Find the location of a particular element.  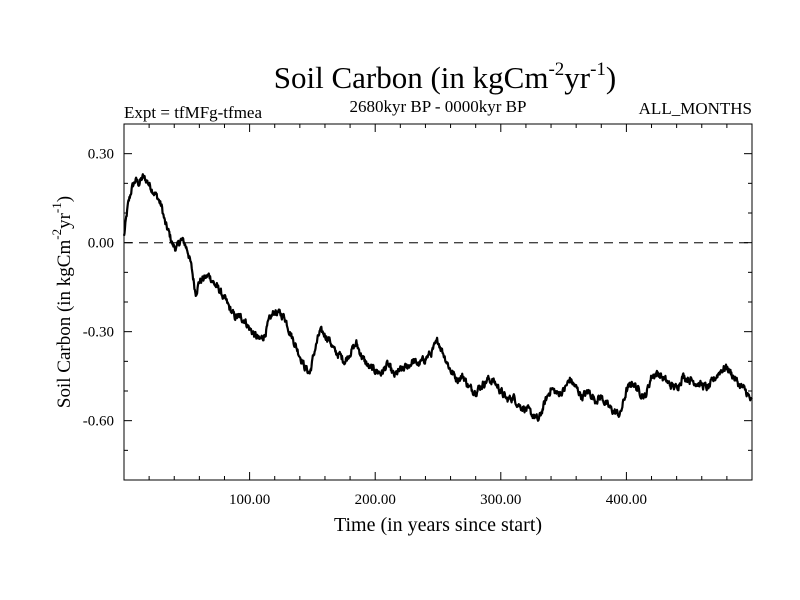

chart-title-sup1: -2 is located at coordinates (556, 69).